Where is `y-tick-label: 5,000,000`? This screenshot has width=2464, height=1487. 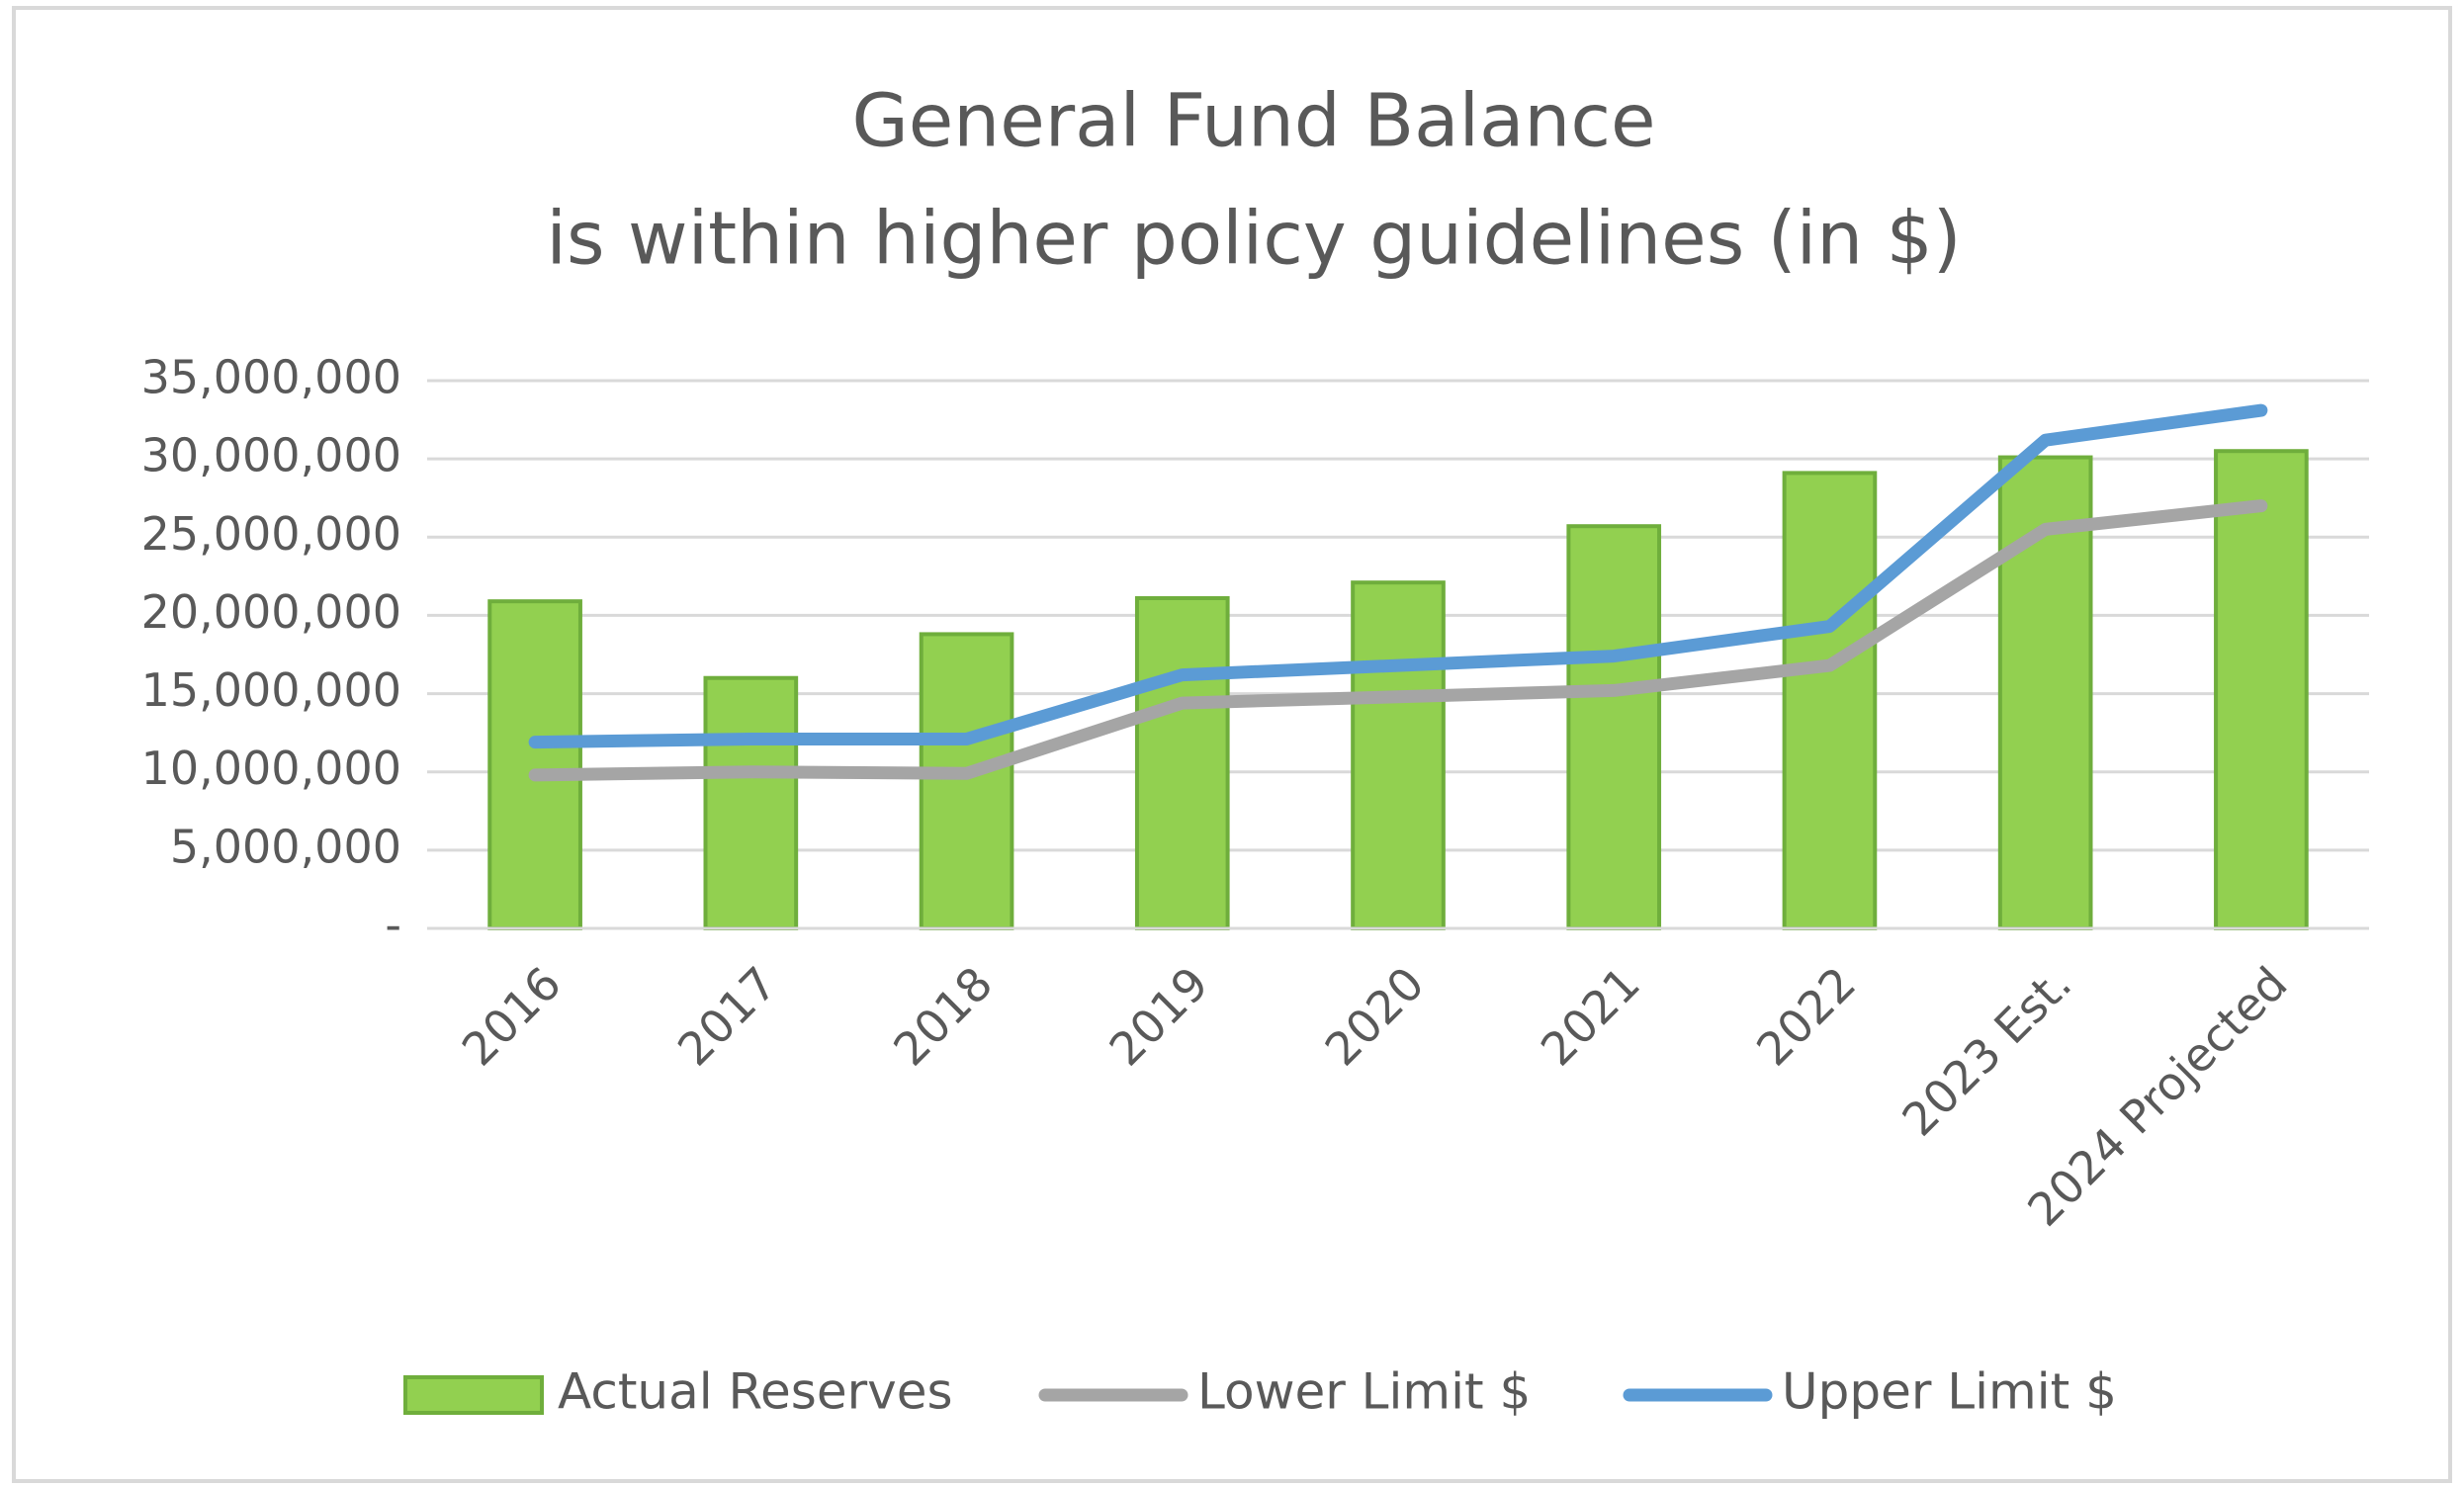 y-tick-label: 5,000,000 is located at coordinates (285, 846).